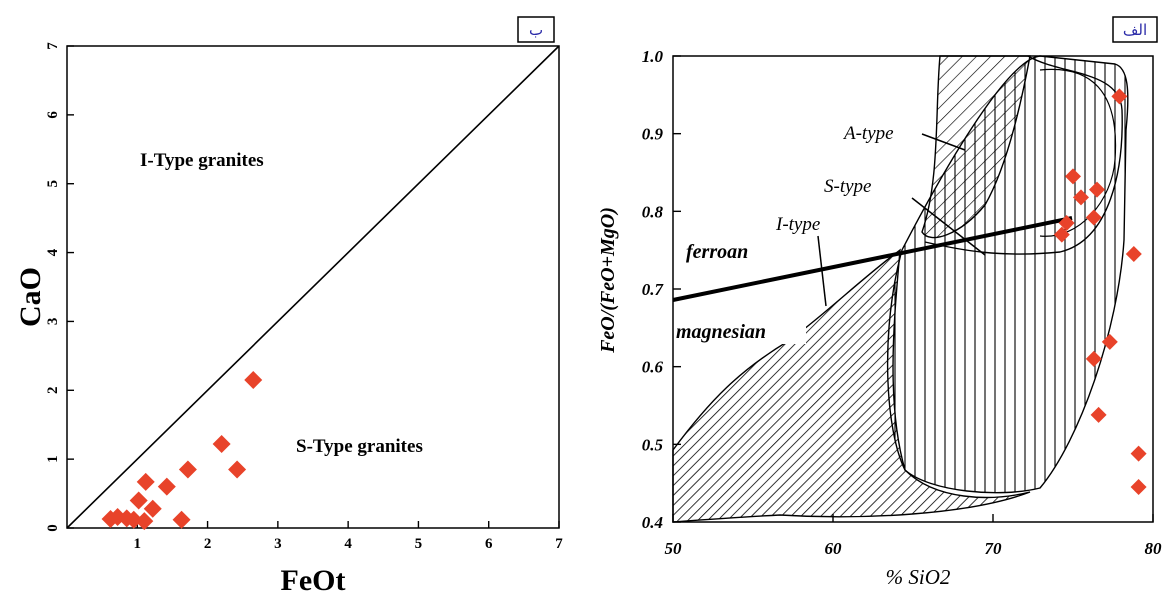  I want to click on right-x-axis: 50 60 70 80, so click(914, 536).